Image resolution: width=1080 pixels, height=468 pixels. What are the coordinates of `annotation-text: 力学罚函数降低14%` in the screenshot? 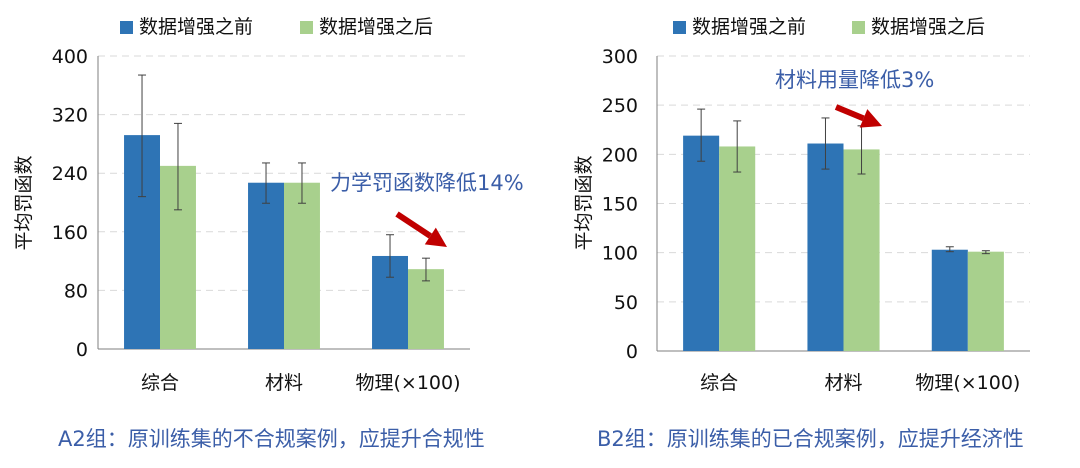 It's located at (427, 183).